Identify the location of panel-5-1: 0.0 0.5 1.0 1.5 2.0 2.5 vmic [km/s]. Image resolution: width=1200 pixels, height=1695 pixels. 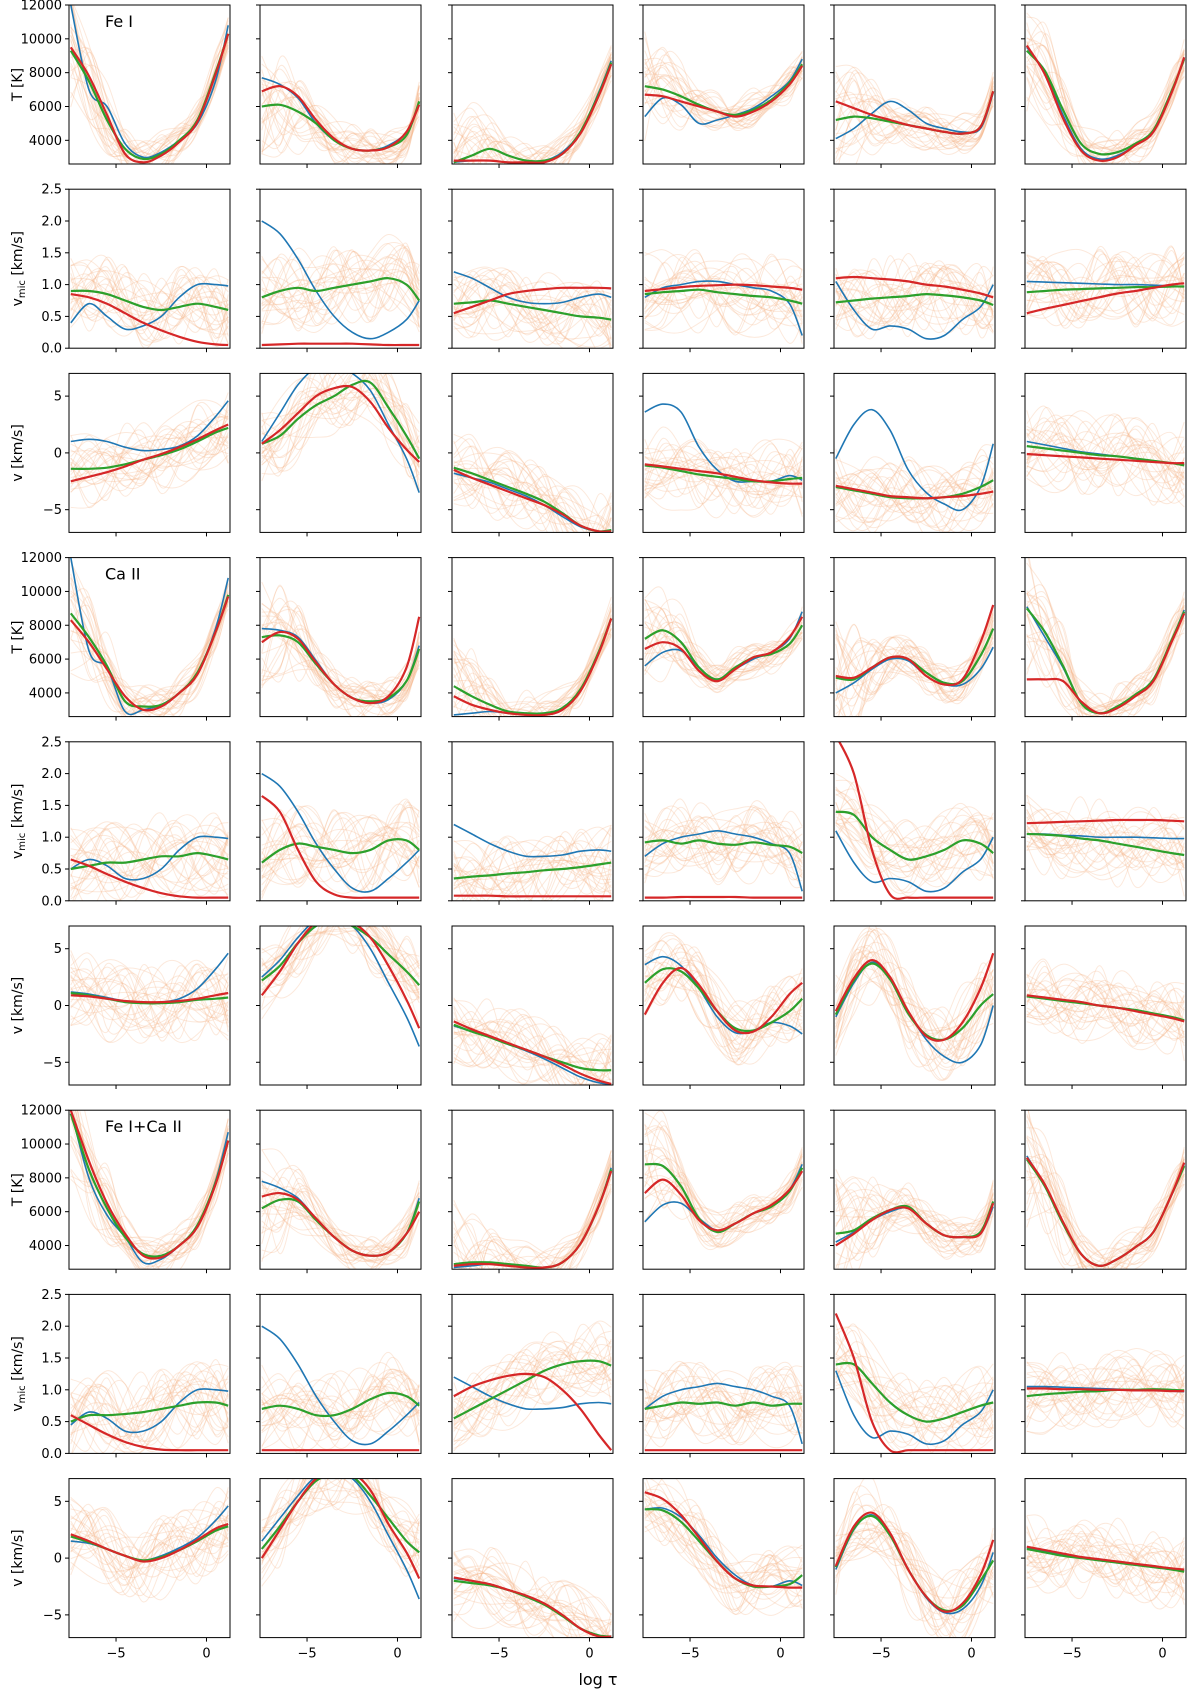
(120, 822).